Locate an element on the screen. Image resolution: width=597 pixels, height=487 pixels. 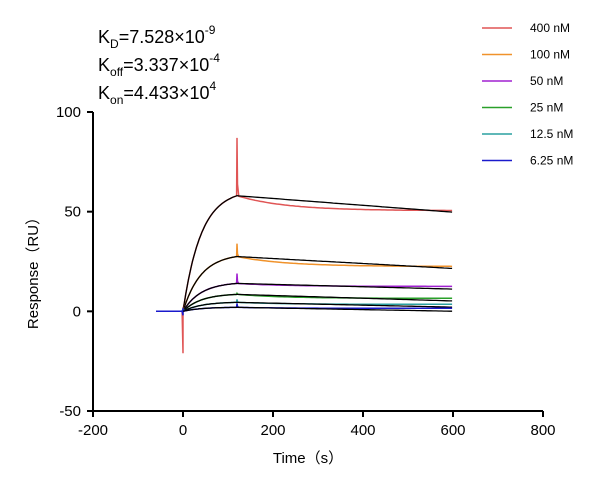
y-tick-label: 100 is located at coordinates (68, 112).